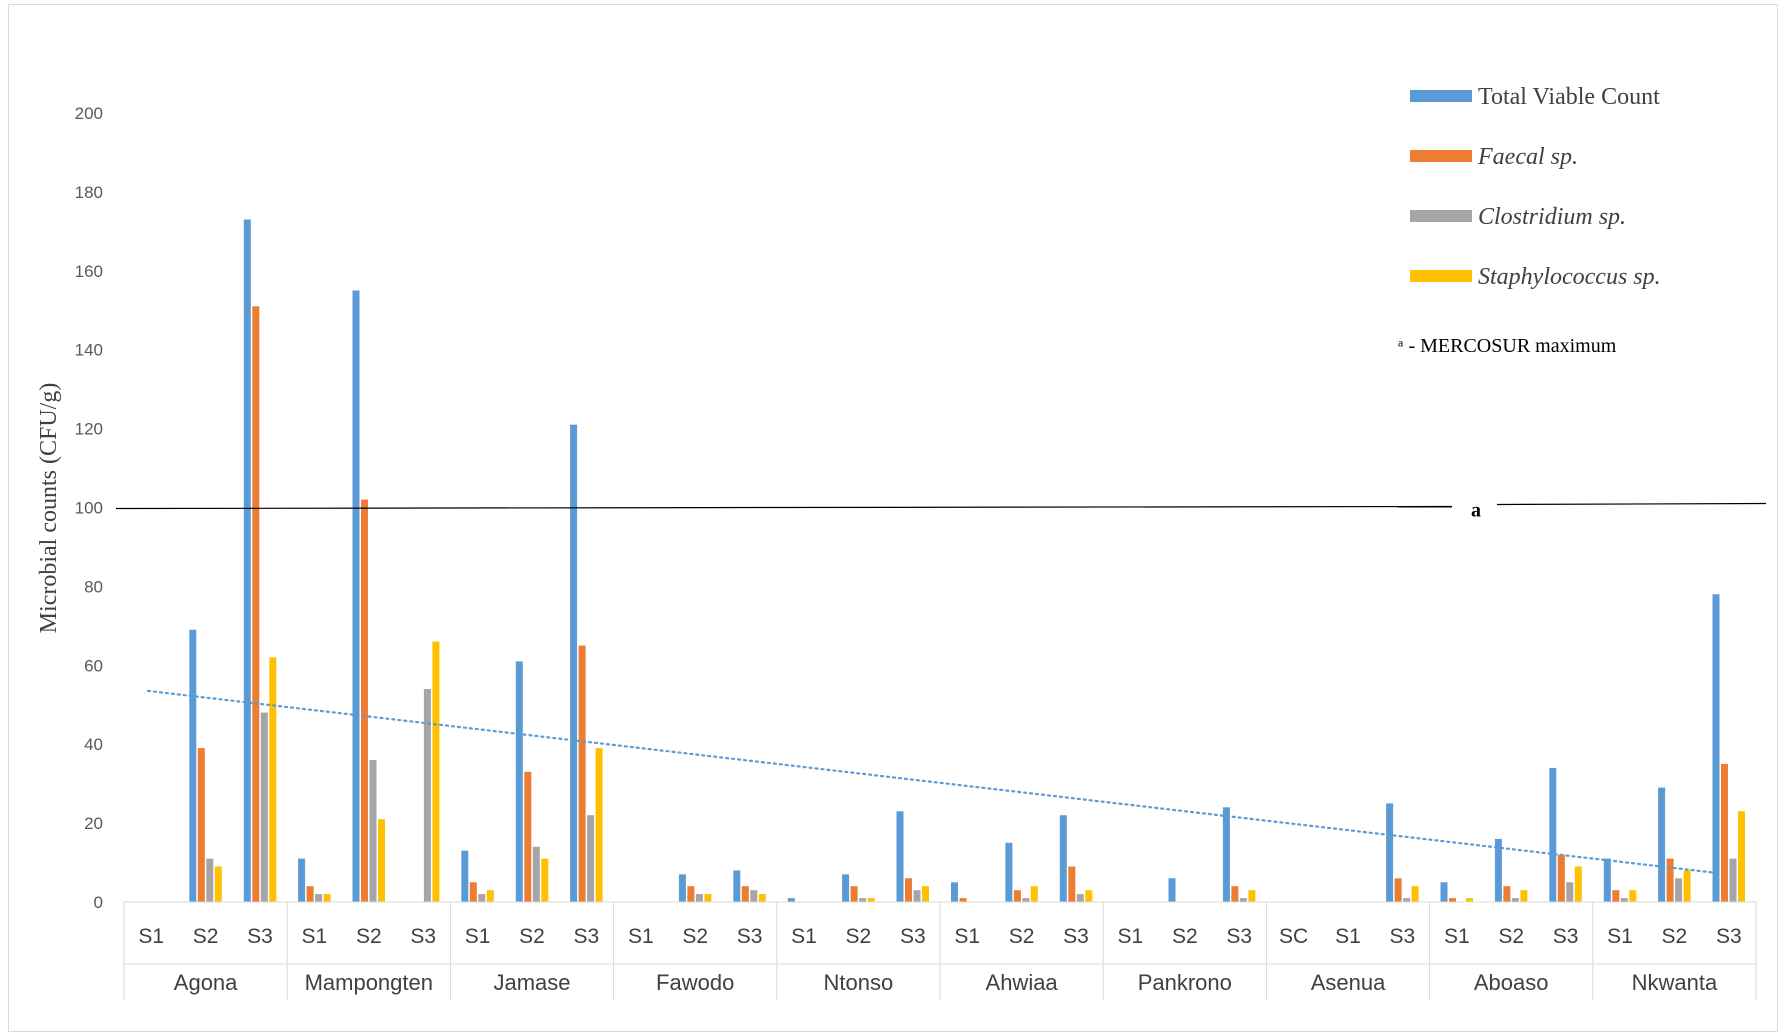 The height and width of the screenshot is (1036, 1786). Describe the element at coordinates (1569, 97) in the screenshot. I see `legend-label: Total Viable Count` at that location.